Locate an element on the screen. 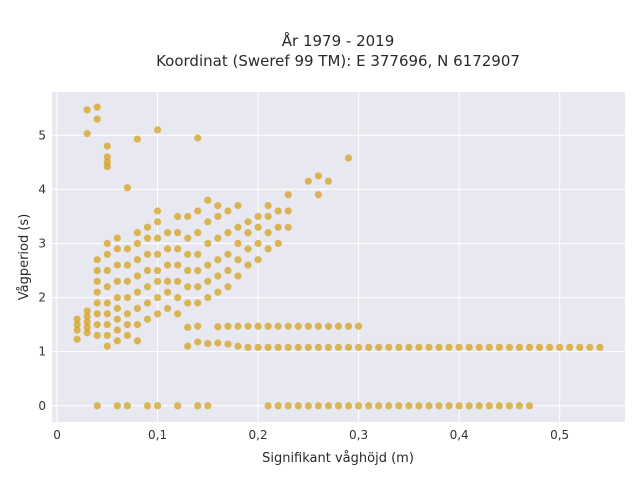 Image resolution: width=640 pixels, height=480 pixels. x-axis-ticks: 0 0,1 0,2 0,3 0,4 0,5 is located at coordinates (311, 435).